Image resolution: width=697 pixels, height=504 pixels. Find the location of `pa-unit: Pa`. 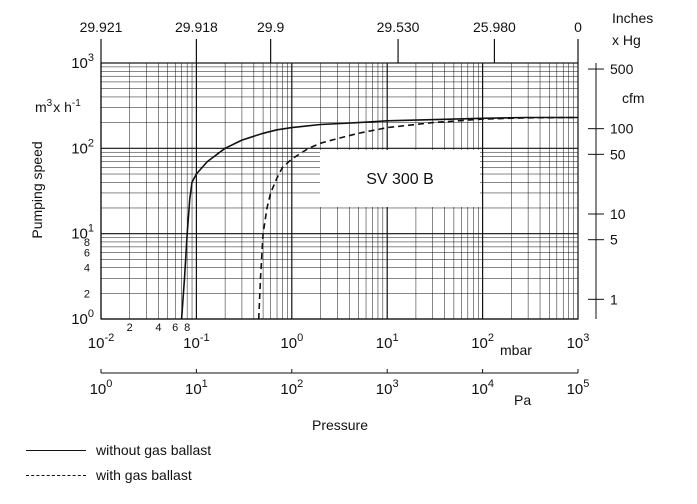

pa-unit: Pa is located at coordinates (522, 400).